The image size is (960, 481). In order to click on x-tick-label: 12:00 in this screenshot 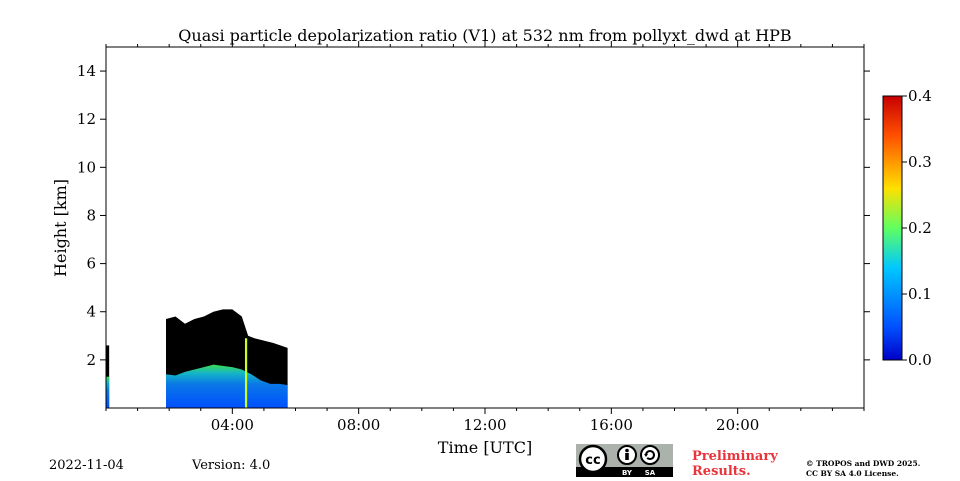, I will do `click(484, 425)`.